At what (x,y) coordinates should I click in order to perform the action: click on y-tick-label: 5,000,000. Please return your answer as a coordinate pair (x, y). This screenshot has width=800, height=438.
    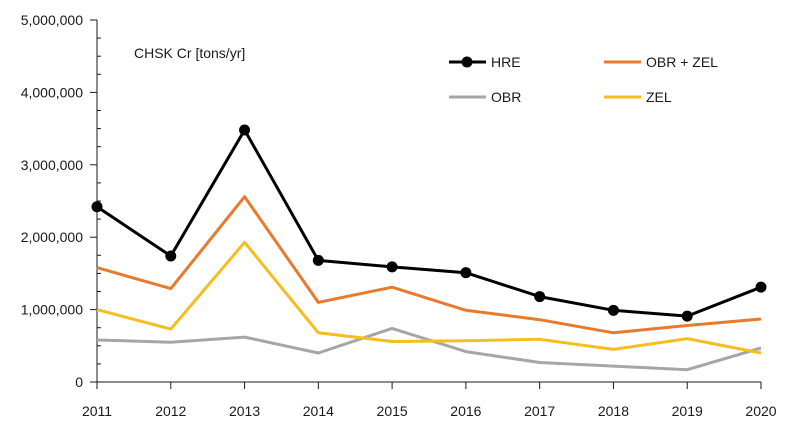
    Looking at the image, I should click on (52, 20).